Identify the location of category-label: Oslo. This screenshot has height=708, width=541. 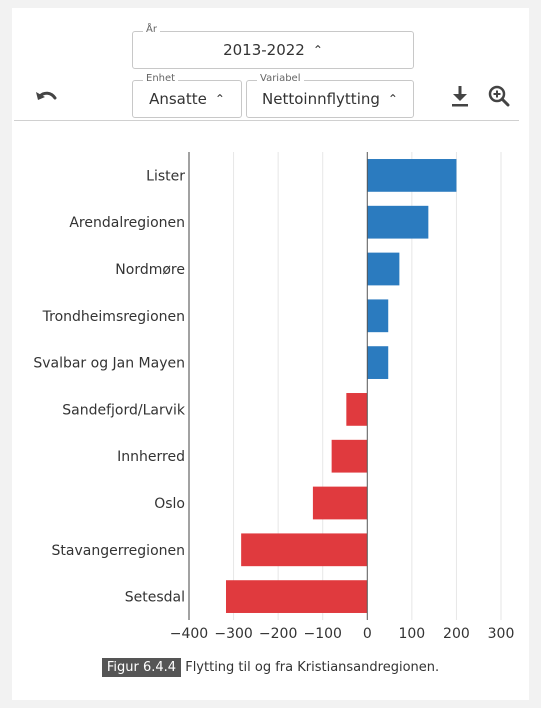
(169, 504).